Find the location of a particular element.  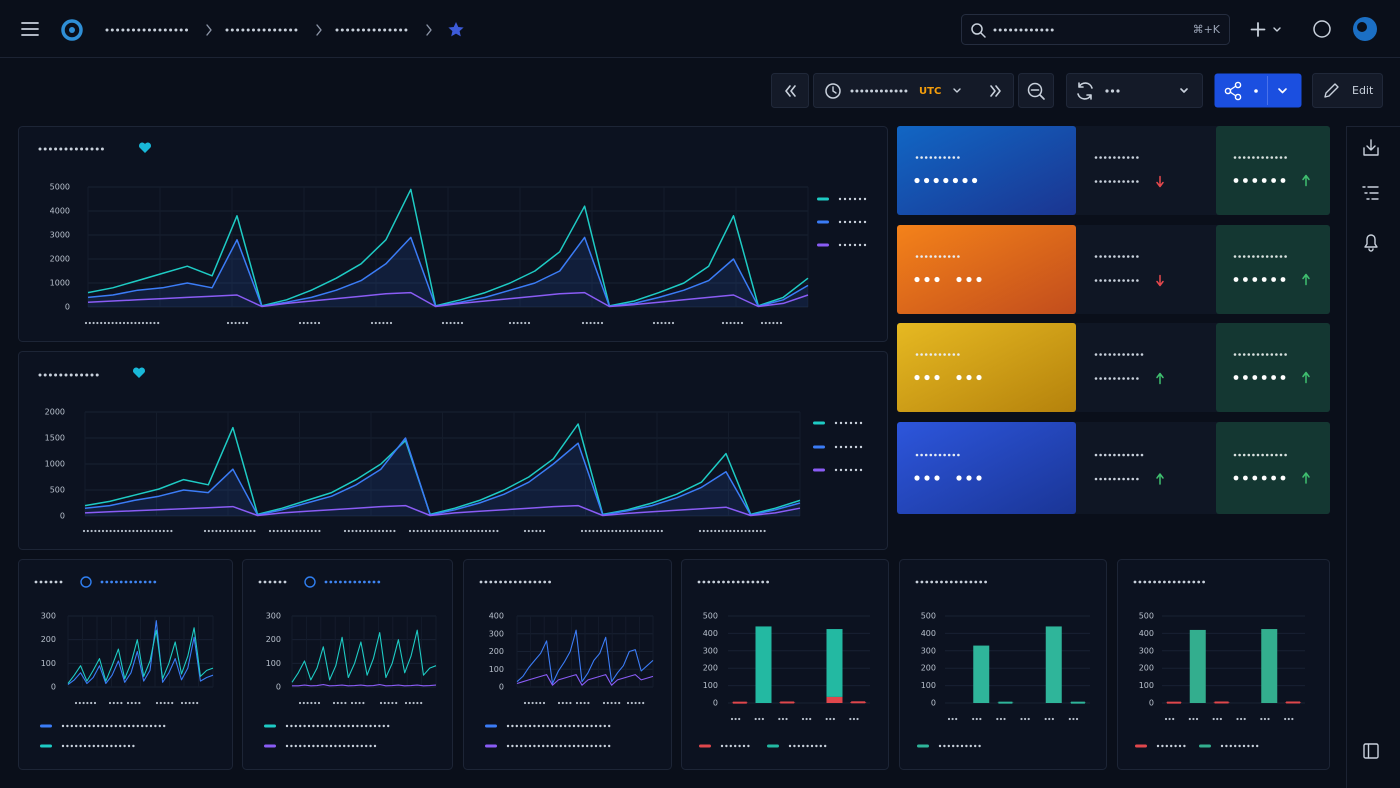

y-tick-label: 200 is located at coordinates (48, 639).